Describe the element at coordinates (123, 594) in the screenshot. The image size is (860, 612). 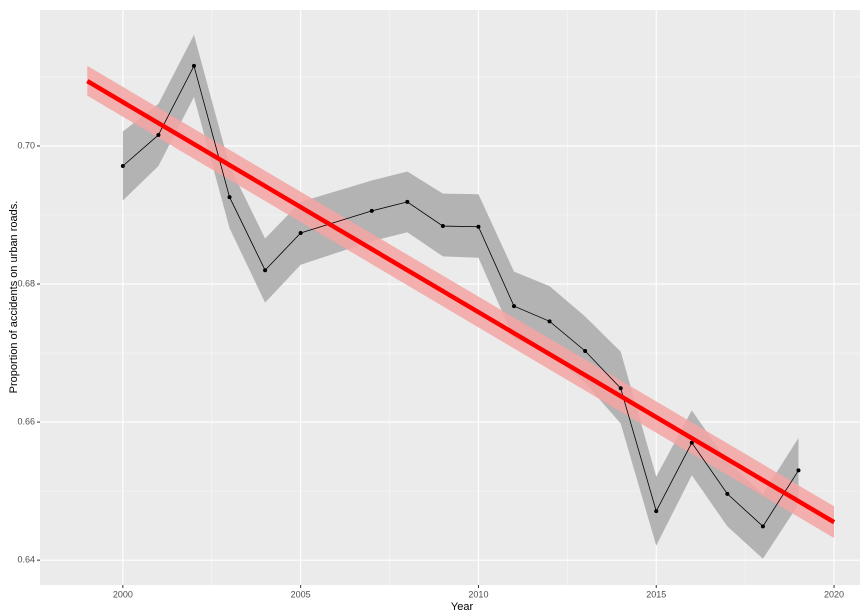
I see `x-tick-label: 2000` at that location.